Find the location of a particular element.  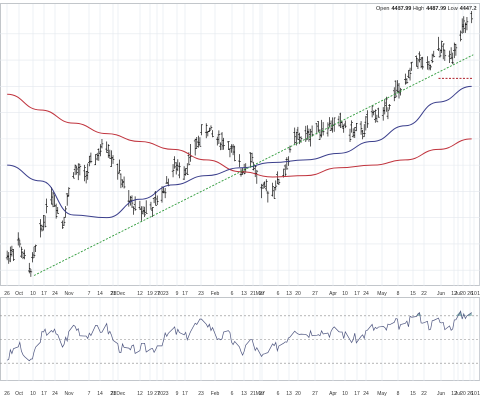

high-value: 4487.99 is located at coordinates (436, 9).